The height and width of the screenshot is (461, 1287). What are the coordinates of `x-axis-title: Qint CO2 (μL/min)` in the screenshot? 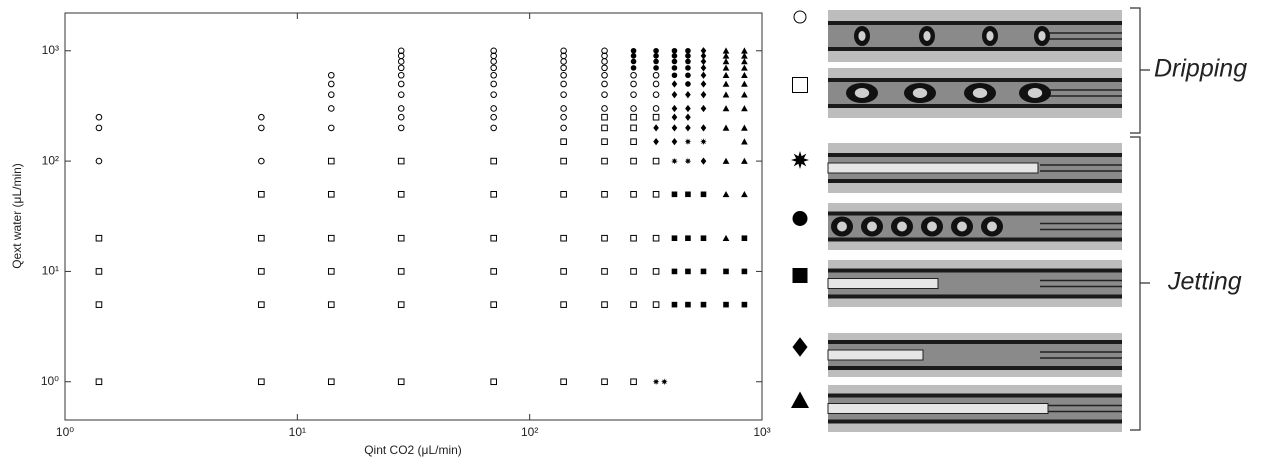 It's located at (413, 450).